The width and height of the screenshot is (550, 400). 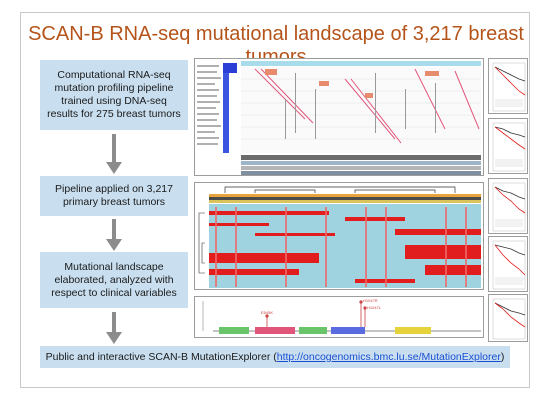 I want to click on lollipop-label-e545k: E545K, so click(x=267, y=312).